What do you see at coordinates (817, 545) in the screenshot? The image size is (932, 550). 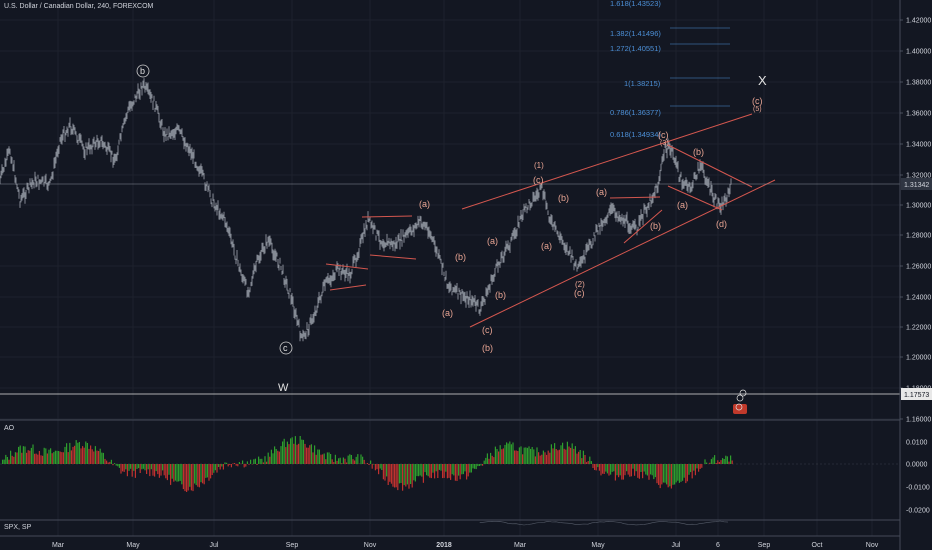 I see `time-tick-label: Oct` at bounding box center [817, 545].